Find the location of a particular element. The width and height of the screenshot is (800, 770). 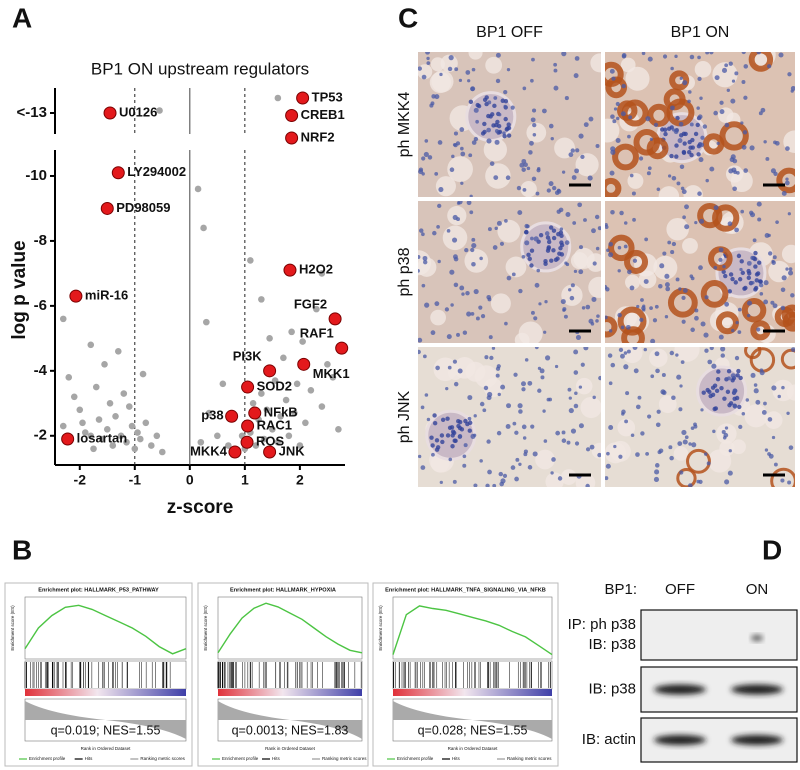

rank-bar is located at coordinates (472, 692).